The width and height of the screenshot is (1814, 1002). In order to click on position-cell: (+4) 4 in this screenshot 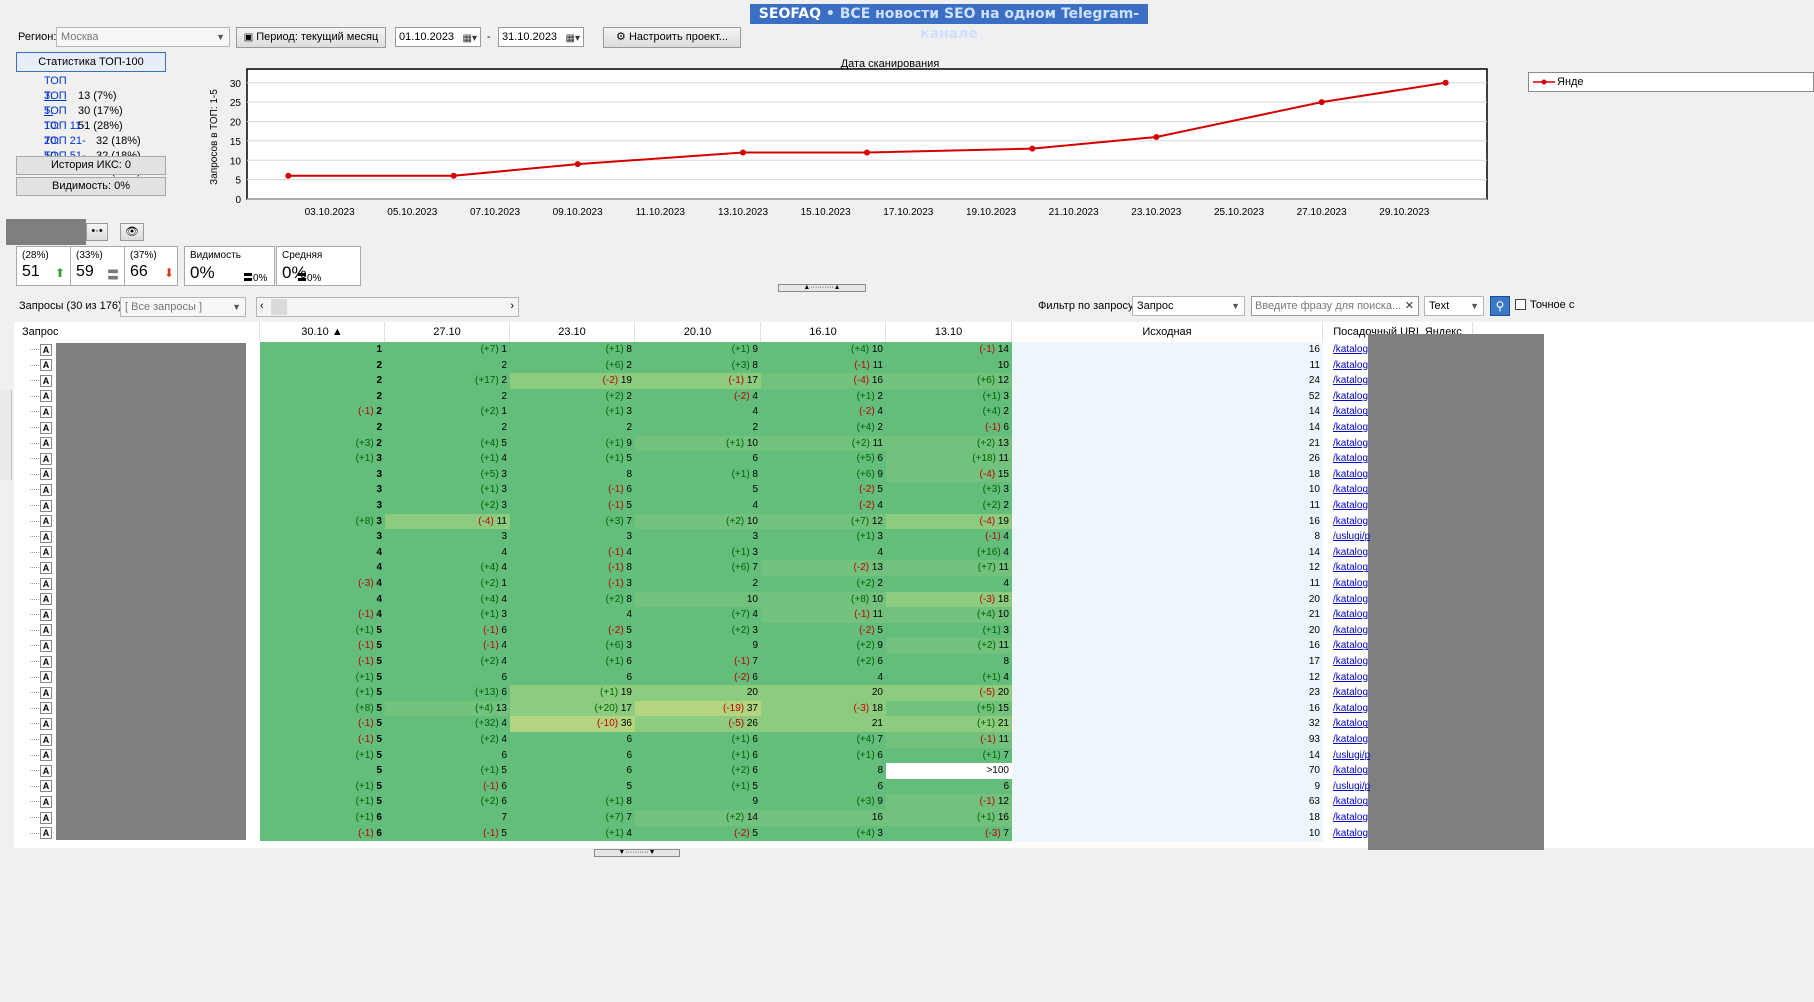, I will do `click(447, 568)`.